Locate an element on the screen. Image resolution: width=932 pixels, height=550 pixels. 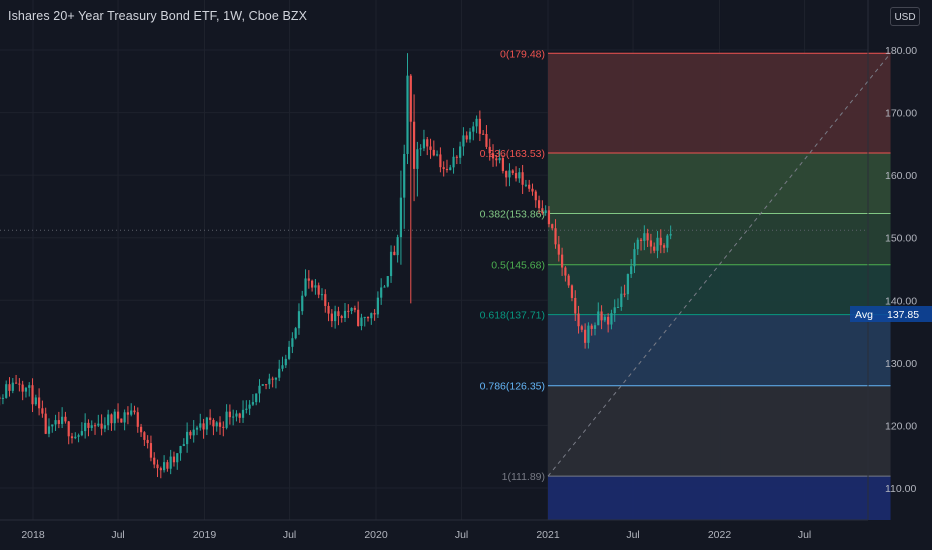
price-axis-tick-label: 180.00 is located at coordinates (901, 51).